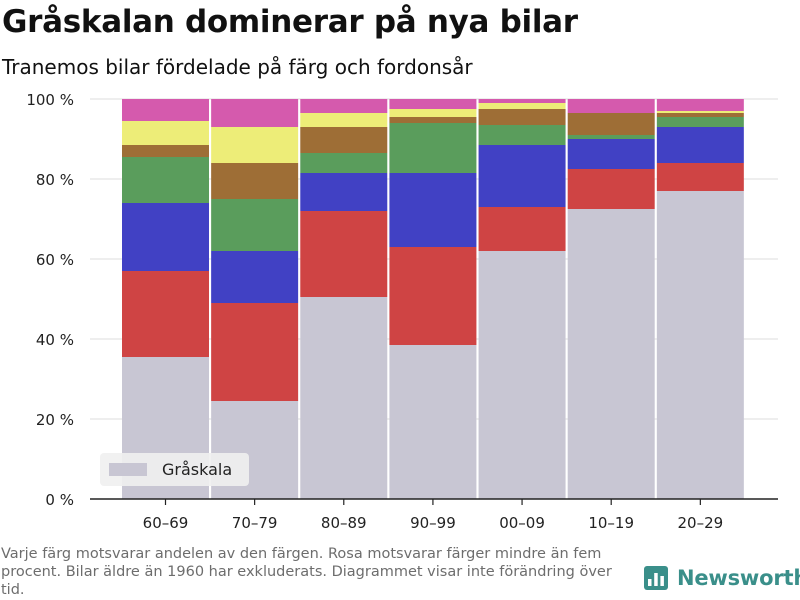 The image size is (800, 600). Describe the element at coordinates (59, 500) in the screenshot. I see `y-tick-label: 0 %` at that location.